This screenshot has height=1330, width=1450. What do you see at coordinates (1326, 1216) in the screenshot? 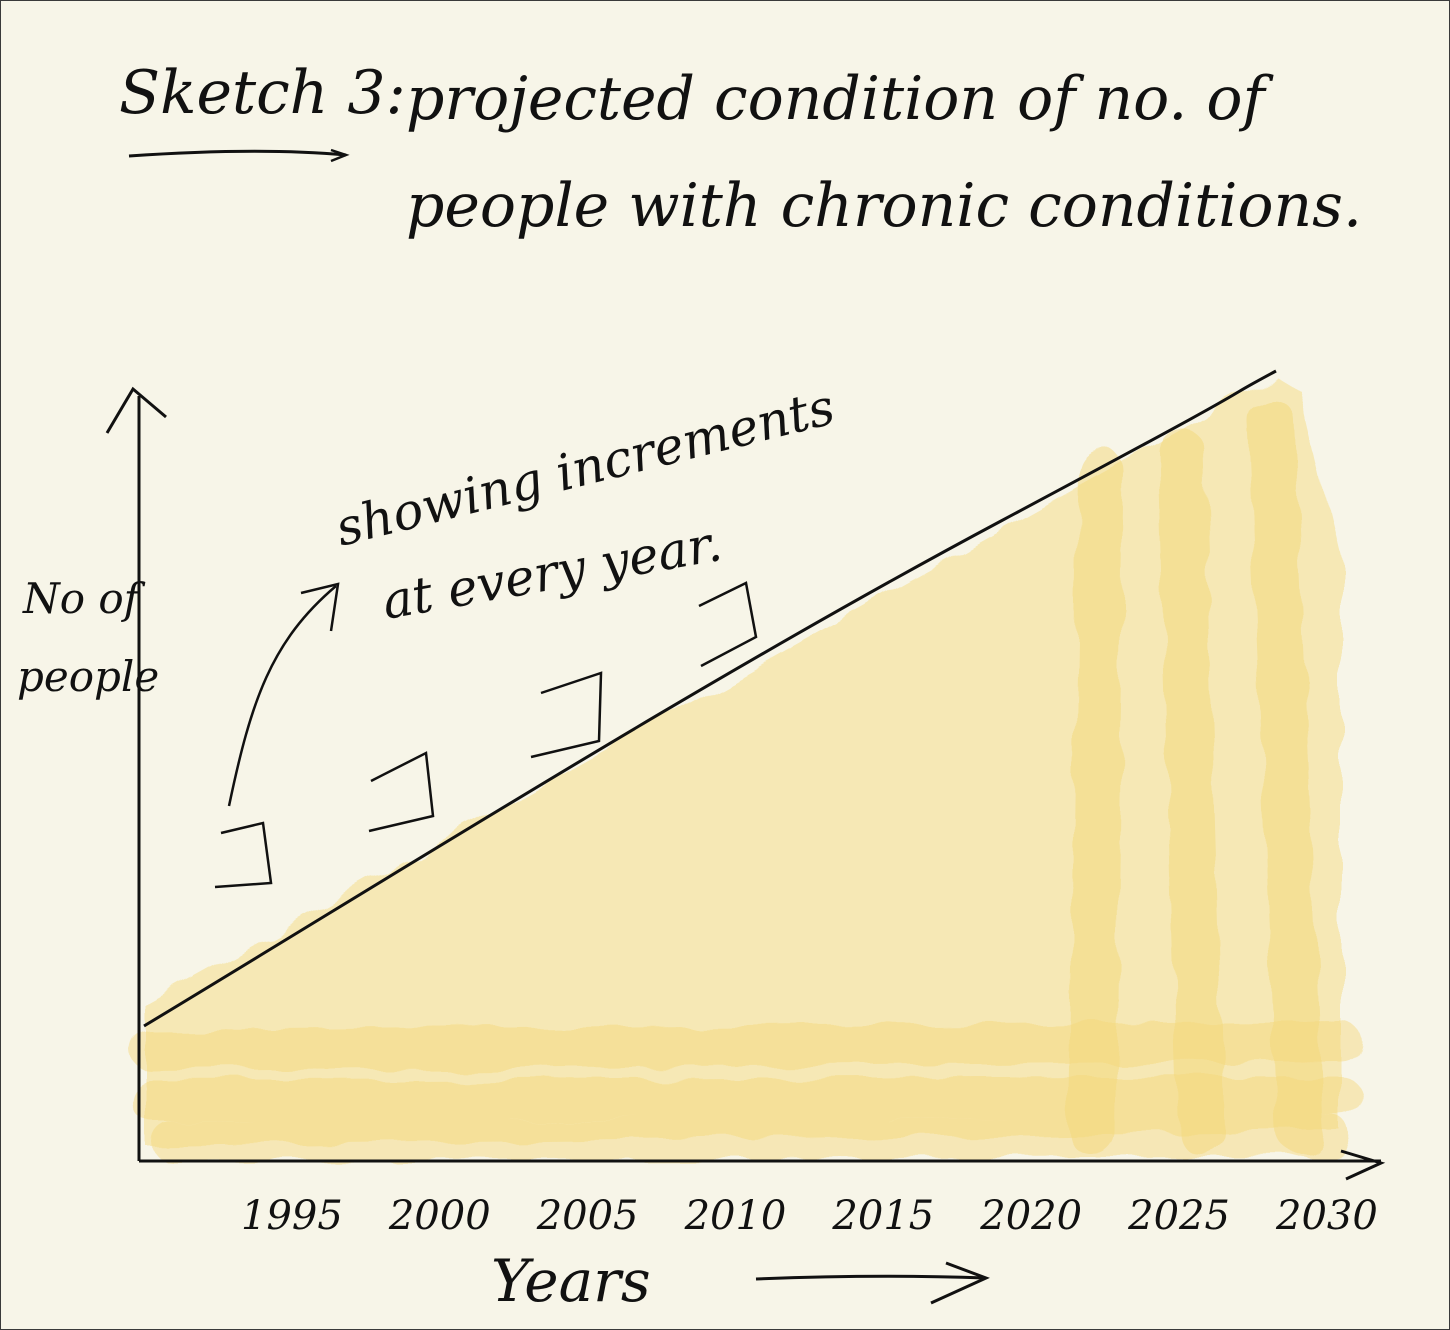
I see `x-tick-label: 2030` at bounding box center [1326, 1216].